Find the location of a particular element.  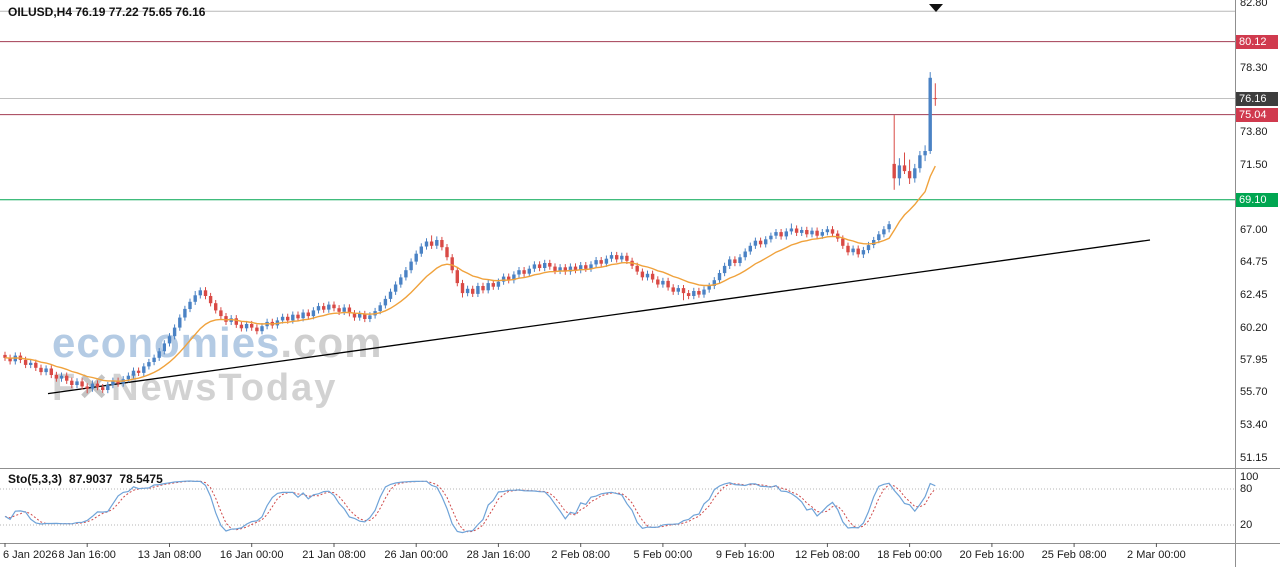

time-axis-label: 26 Jan 00:00 is located at coordinates (416, 555).